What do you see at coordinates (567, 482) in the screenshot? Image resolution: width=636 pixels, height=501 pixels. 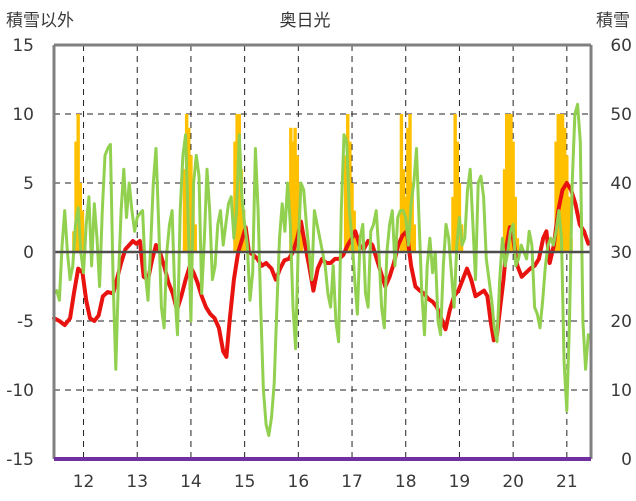 I see `x-tick-label: 21` at bounding box center [567, 482].